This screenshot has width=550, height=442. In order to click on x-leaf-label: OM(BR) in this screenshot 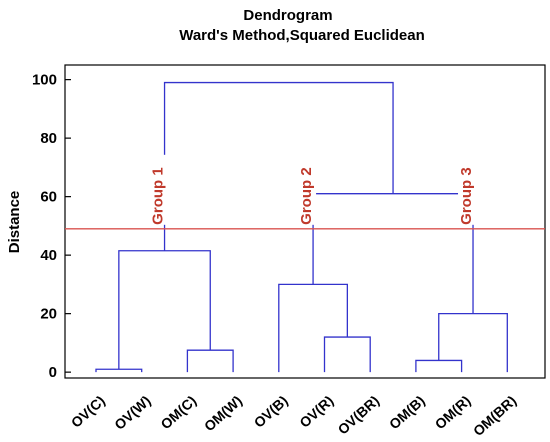, I will do `click(494, 415)`.